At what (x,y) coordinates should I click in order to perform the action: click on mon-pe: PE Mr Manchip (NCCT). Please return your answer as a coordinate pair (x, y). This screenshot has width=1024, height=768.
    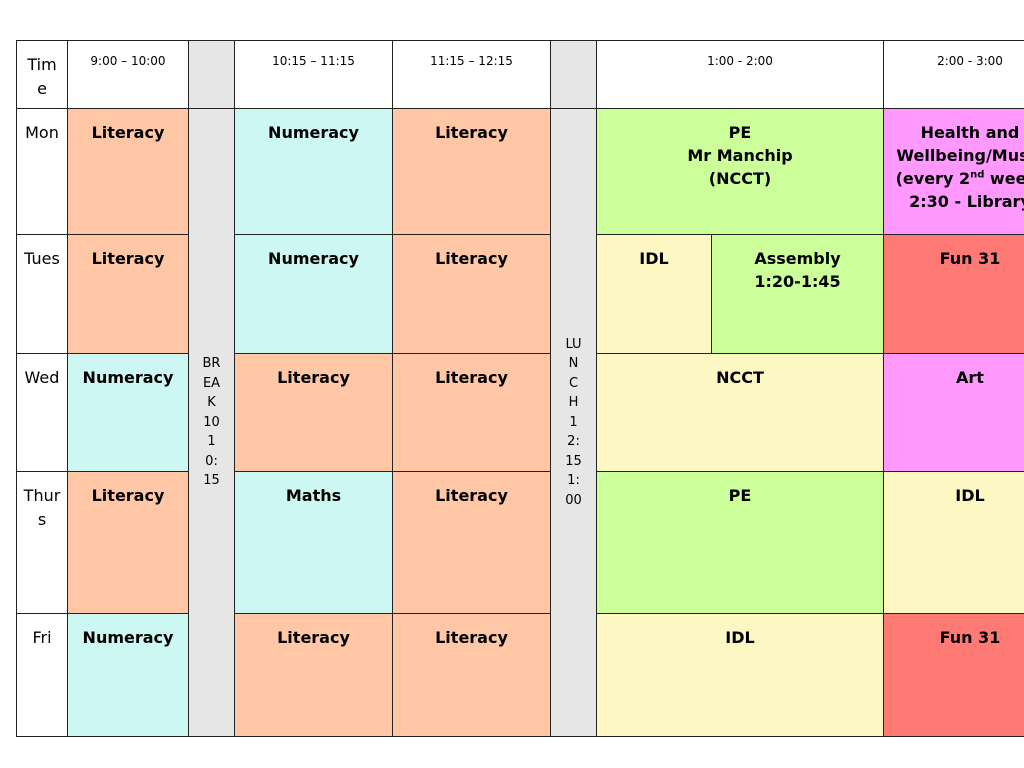
    Looking at the image, I should click on (740, 172).